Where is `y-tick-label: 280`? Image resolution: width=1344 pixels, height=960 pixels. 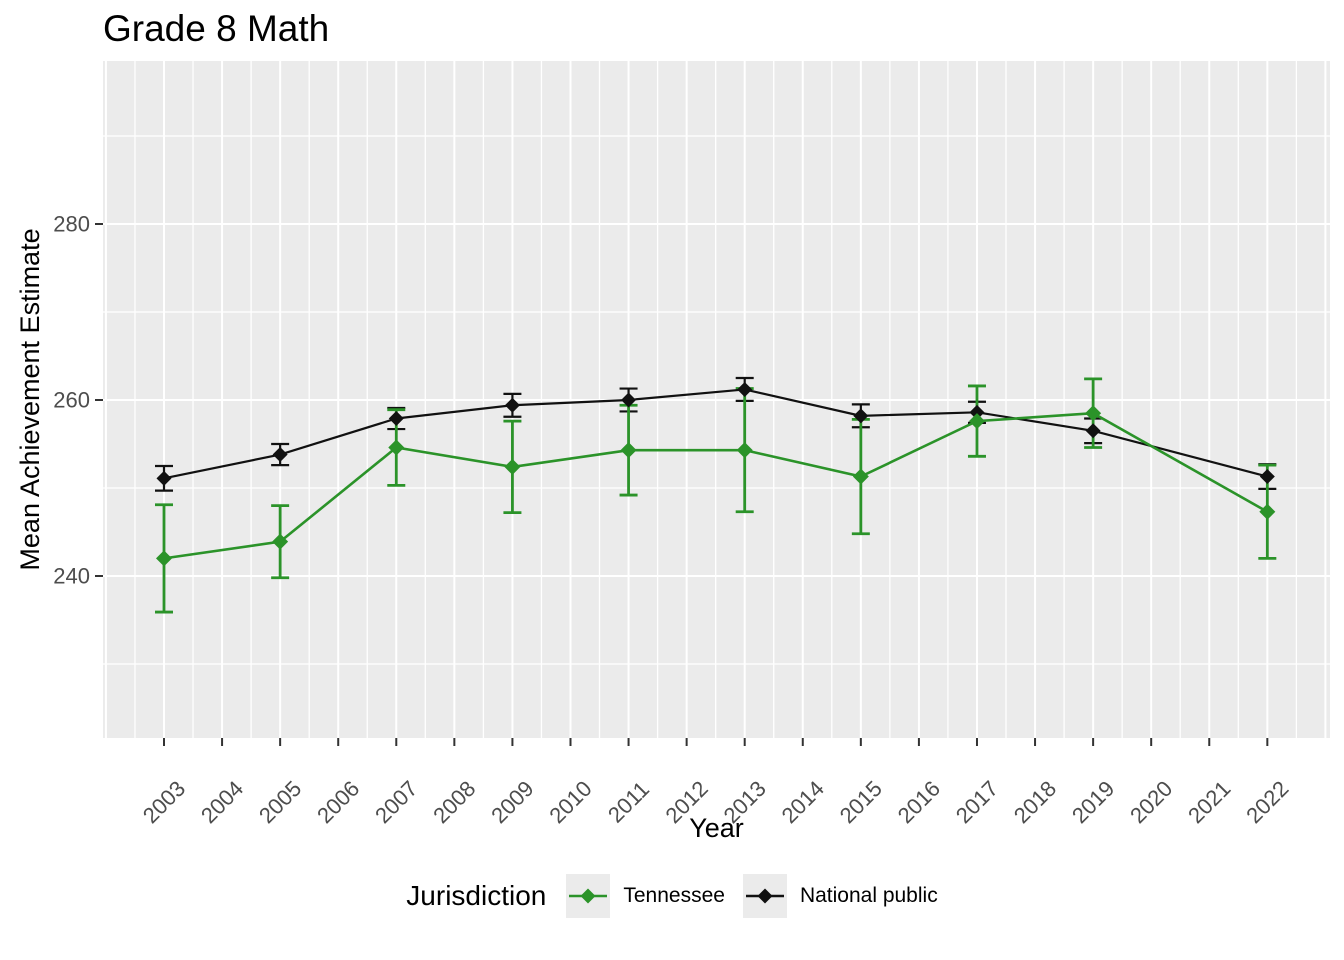
y-tick-label: 280 is located at coordinates (71, 224).